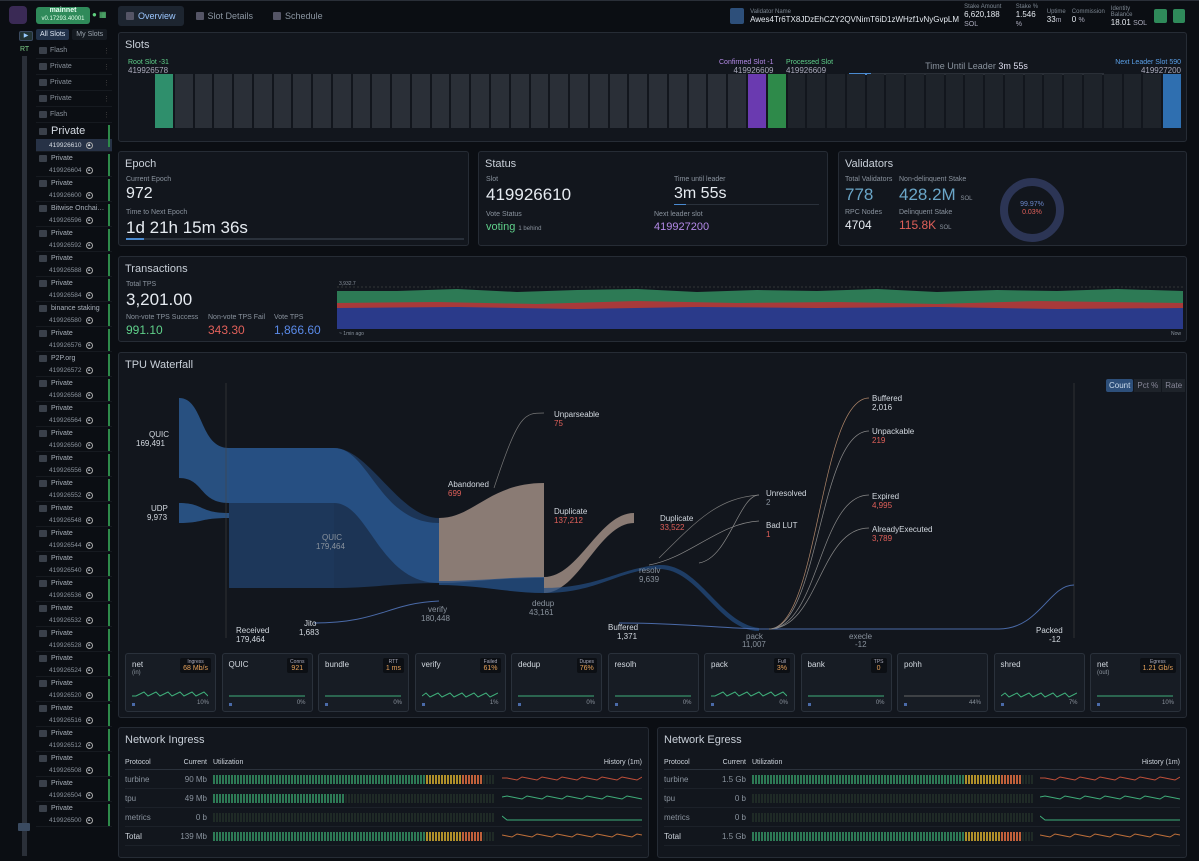 The image size is (1199, 861). I want to click on stage-card: pack Full 3% 0%, so click(749, 682).